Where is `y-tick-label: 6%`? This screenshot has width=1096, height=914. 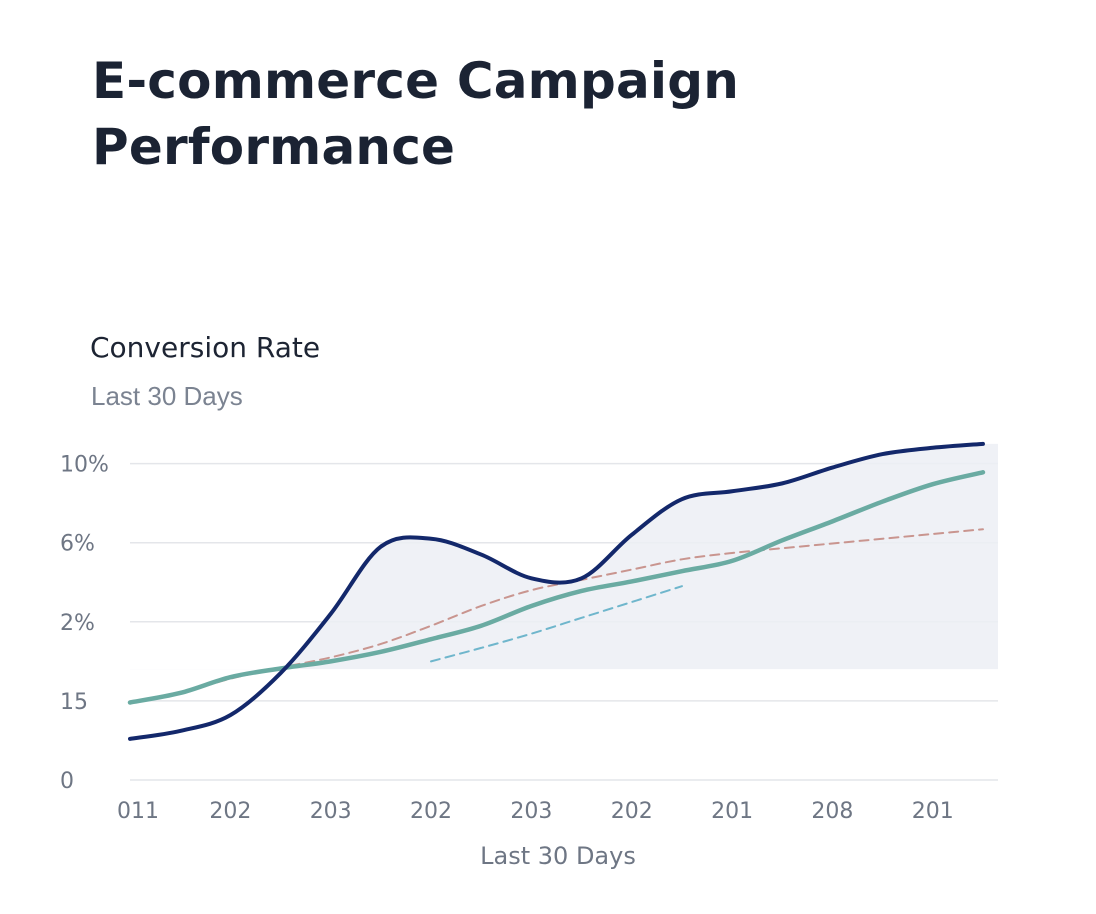
y-tick-label: 6% is located at coordinates (77, 544).